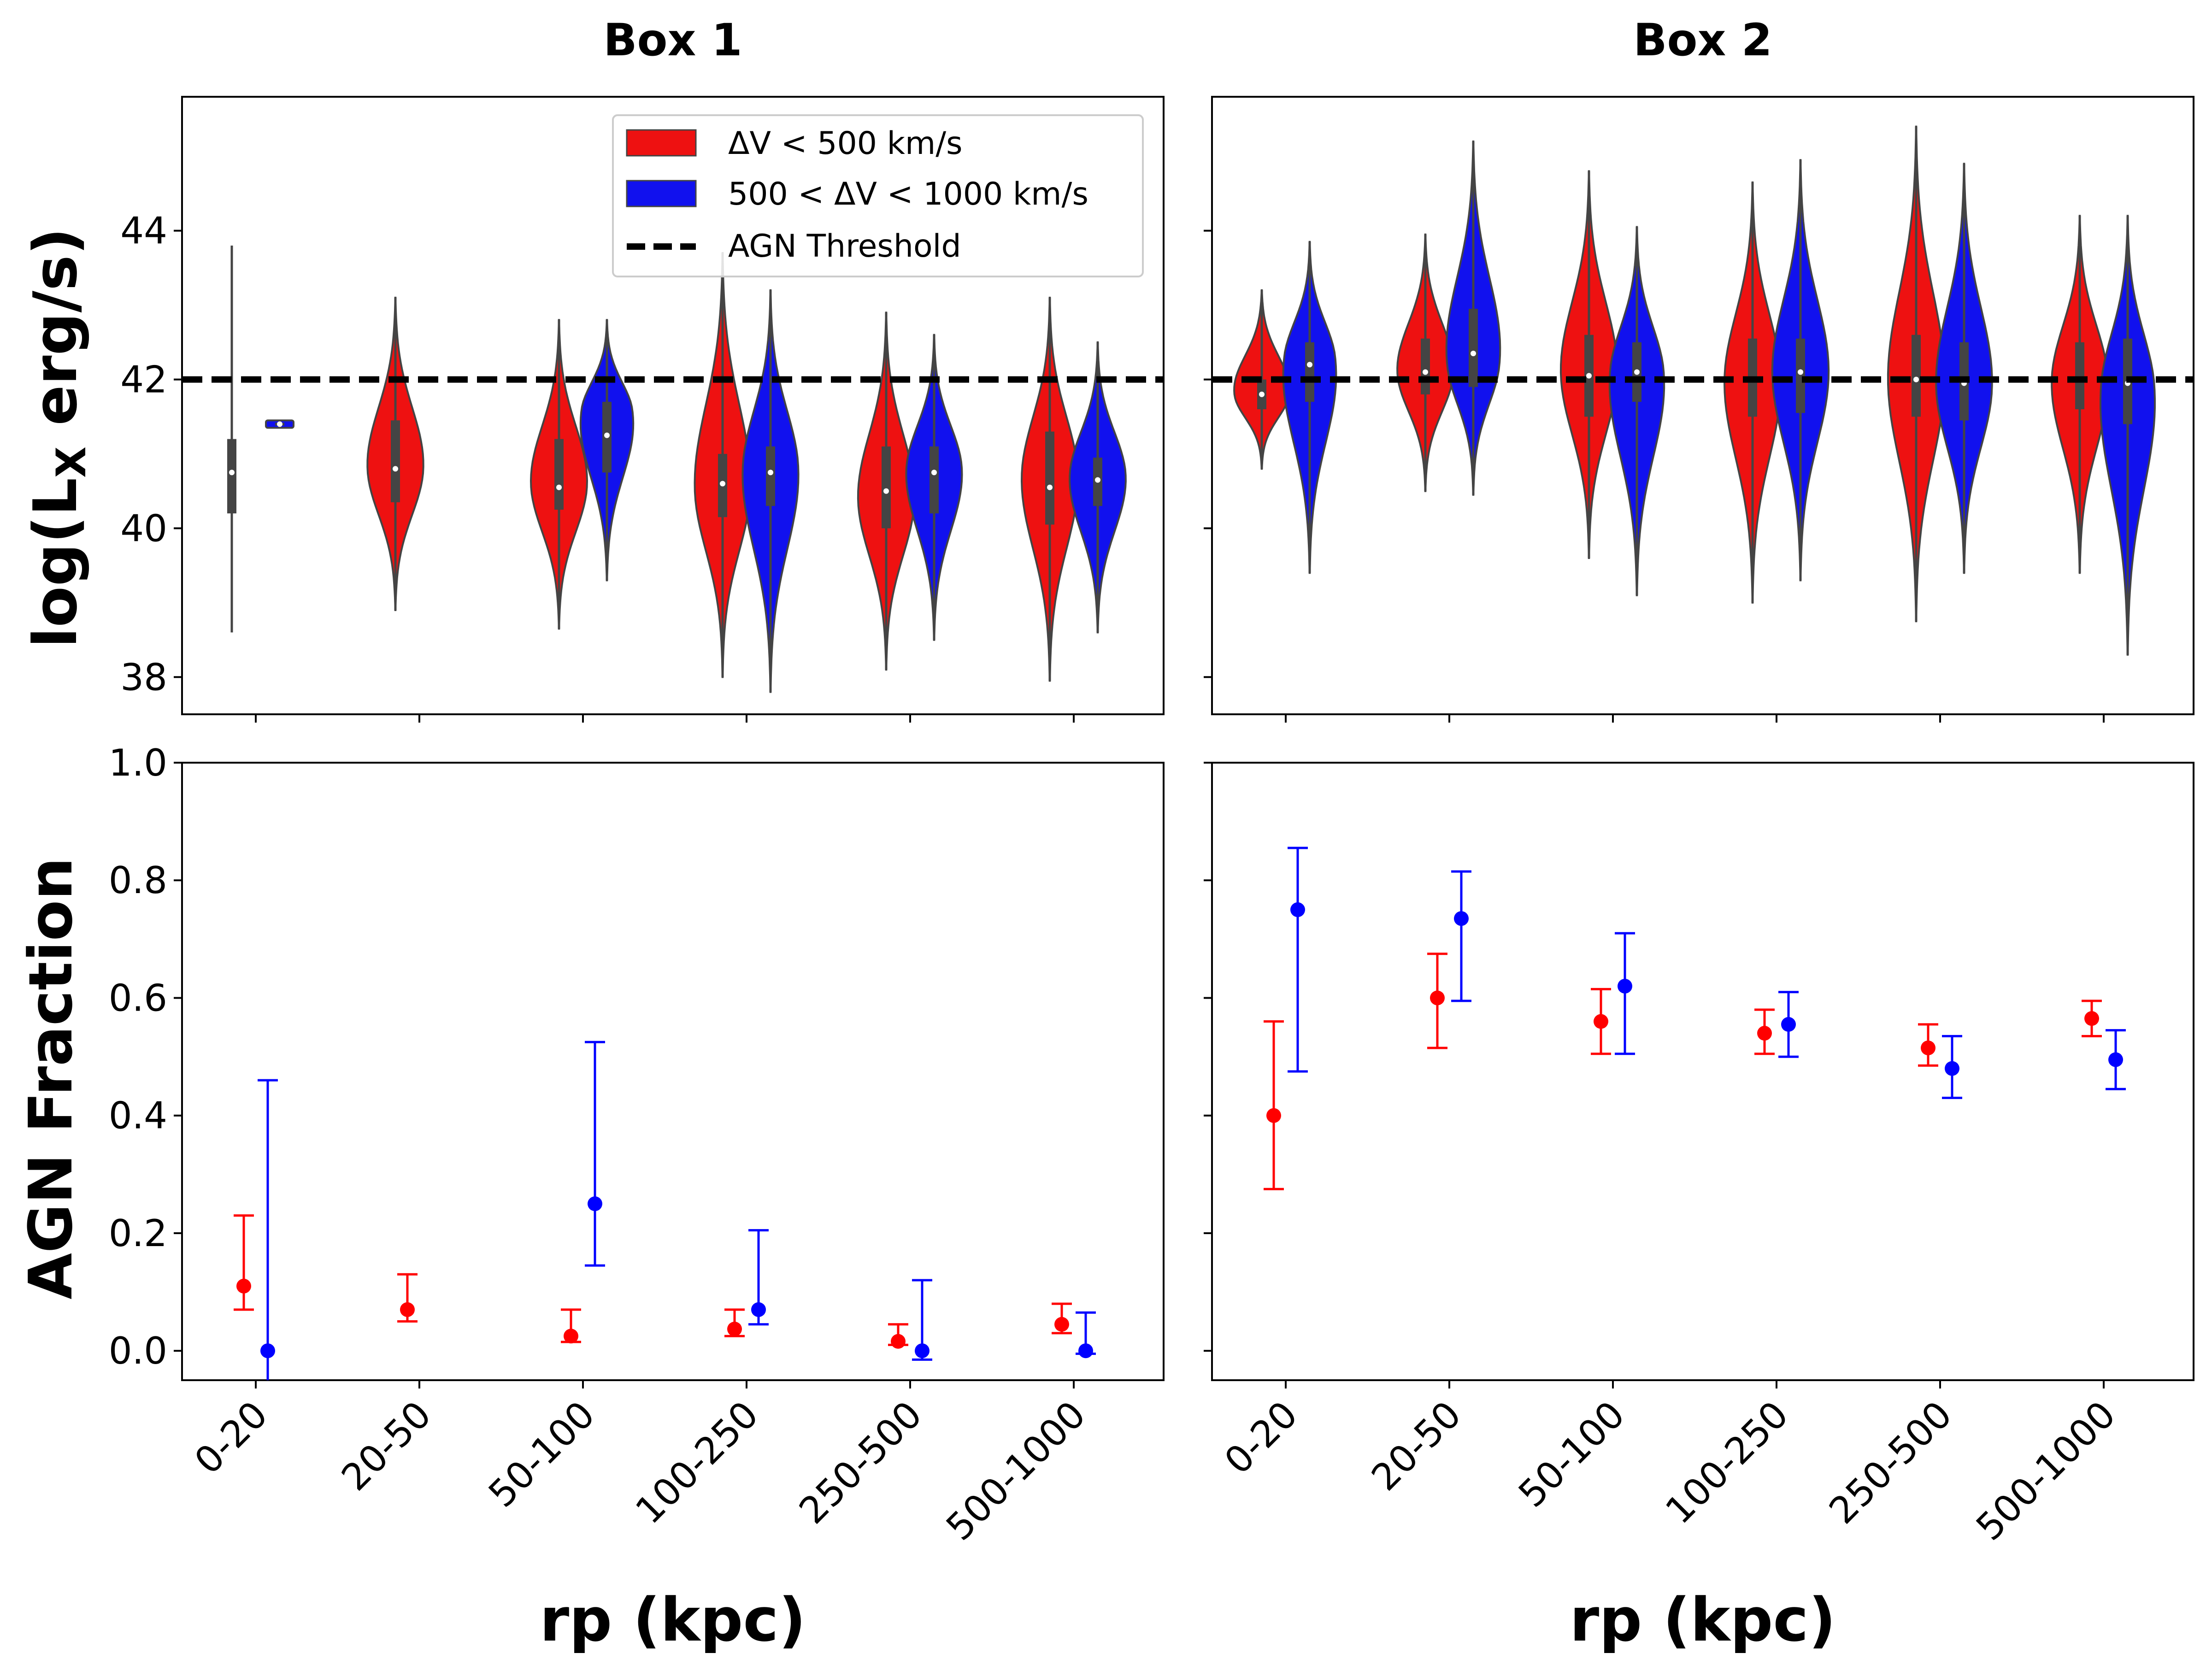  Describe the element at coordinates (1890, 1462) in the screenshot. I see `x-tick-label-box-2-250-500: 250-500` at that location.